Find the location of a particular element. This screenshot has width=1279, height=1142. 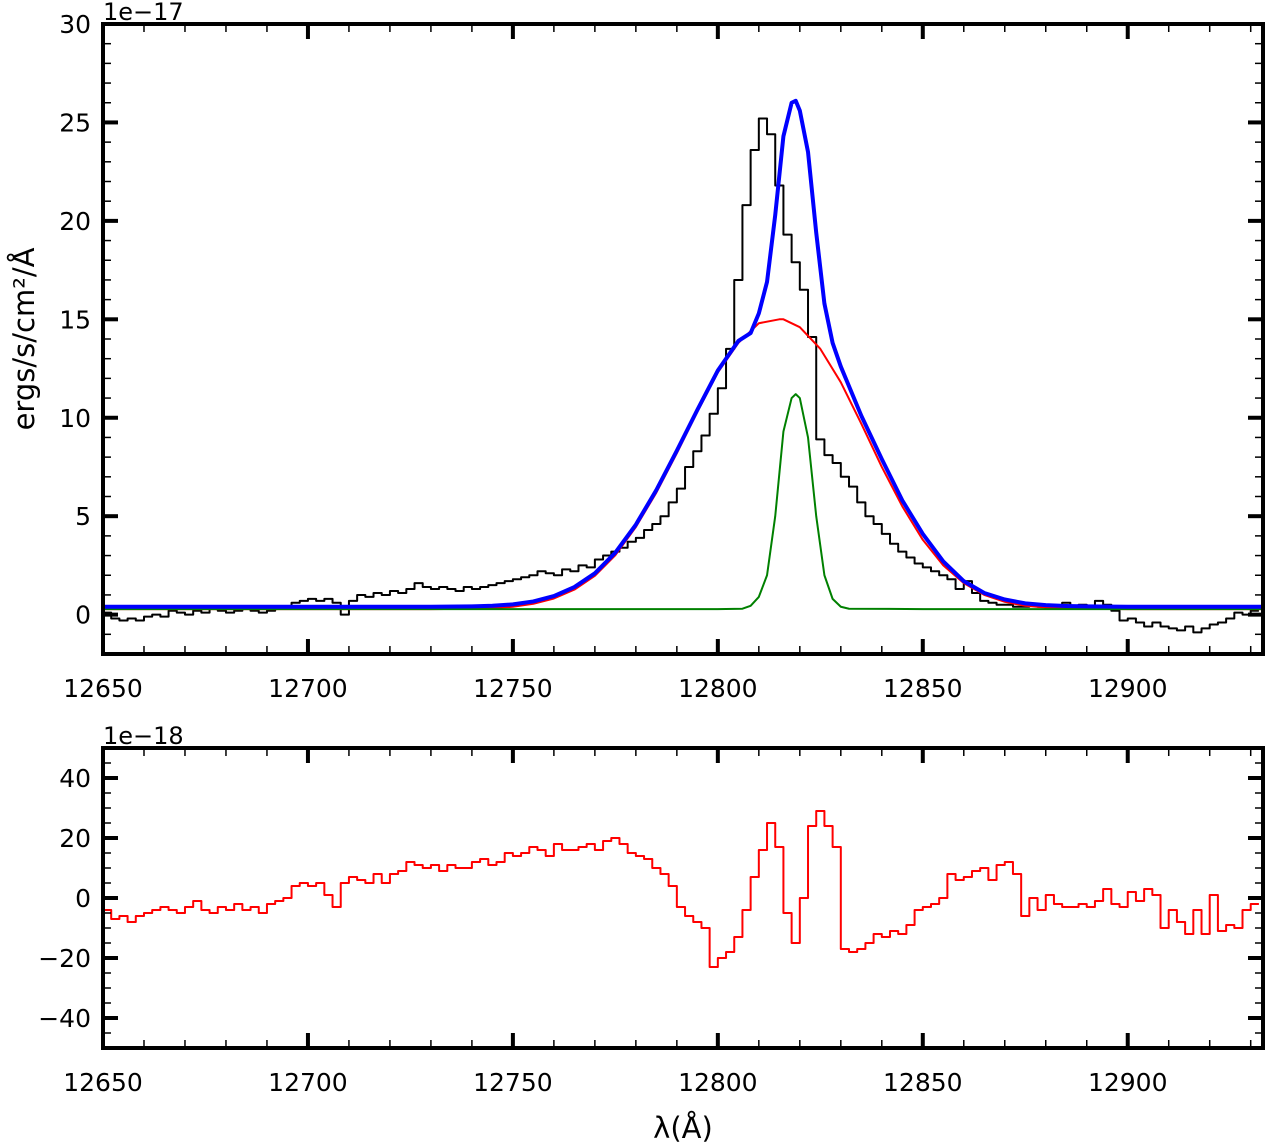

y-tick-label: 10 is located at coordinates (75, 418).